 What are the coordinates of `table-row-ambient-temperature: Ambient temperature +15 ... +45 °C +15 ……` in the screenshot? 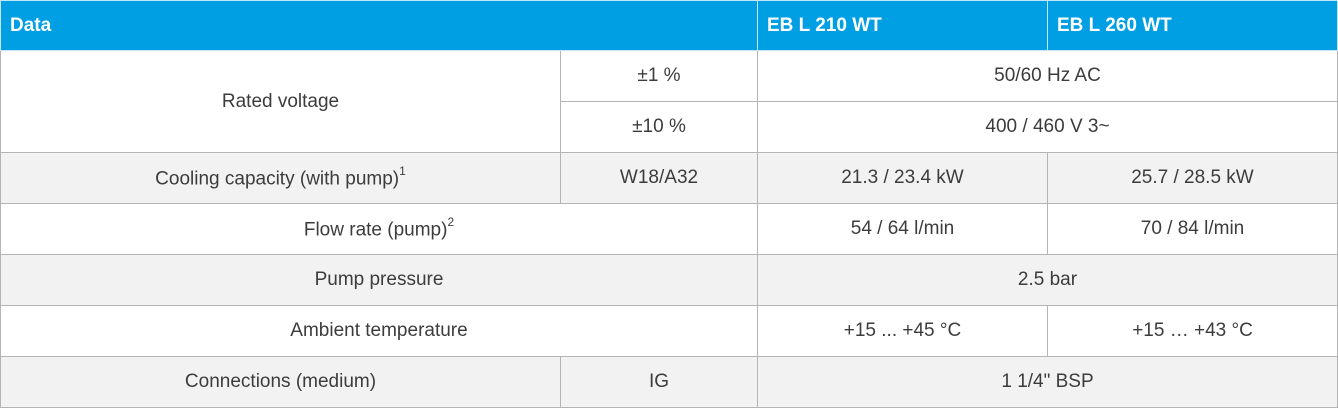 It's located at (669, 331).